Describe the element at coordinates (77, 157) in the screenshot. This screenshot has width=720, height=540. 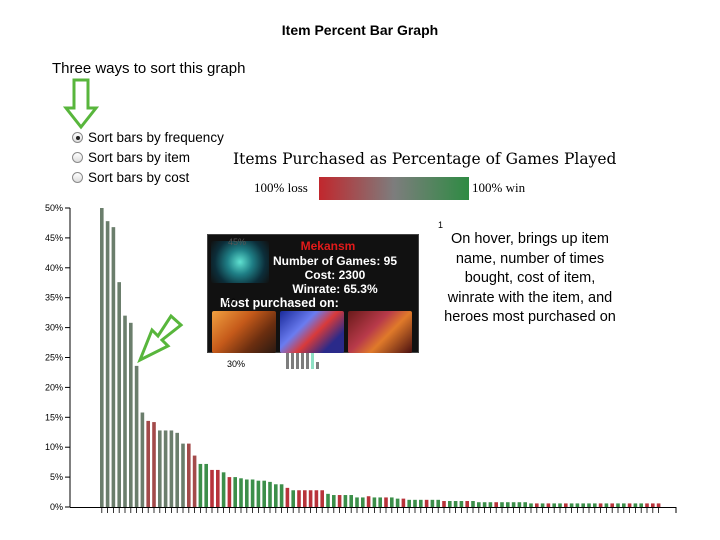
I see `radio-item` at that location.